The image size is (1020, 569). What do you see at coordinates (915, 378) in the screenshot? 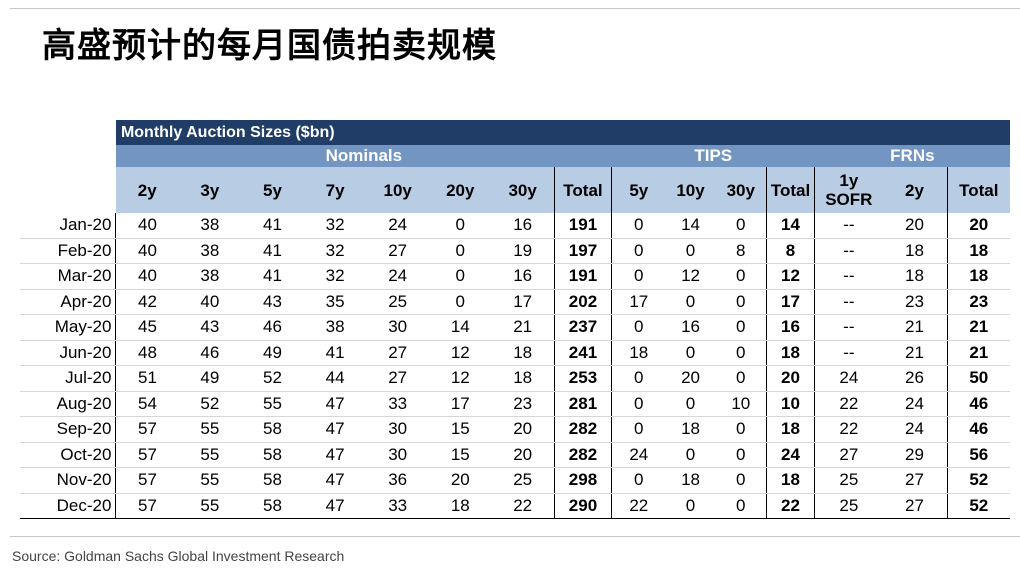
I see `table-cell: 26` at bounding box center [915, 378].